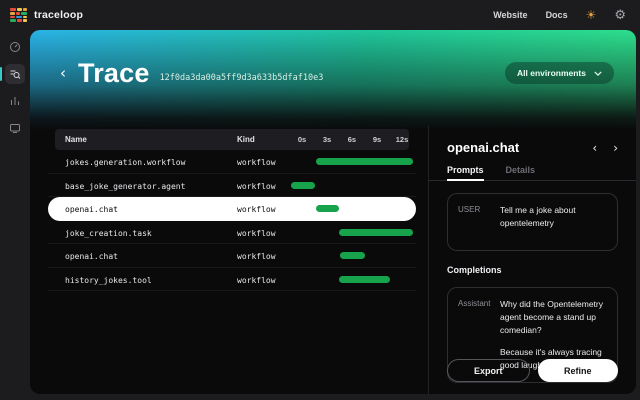 The image size is (640, 400). I want to click on axis-tick: 3s, so click(327, 139).